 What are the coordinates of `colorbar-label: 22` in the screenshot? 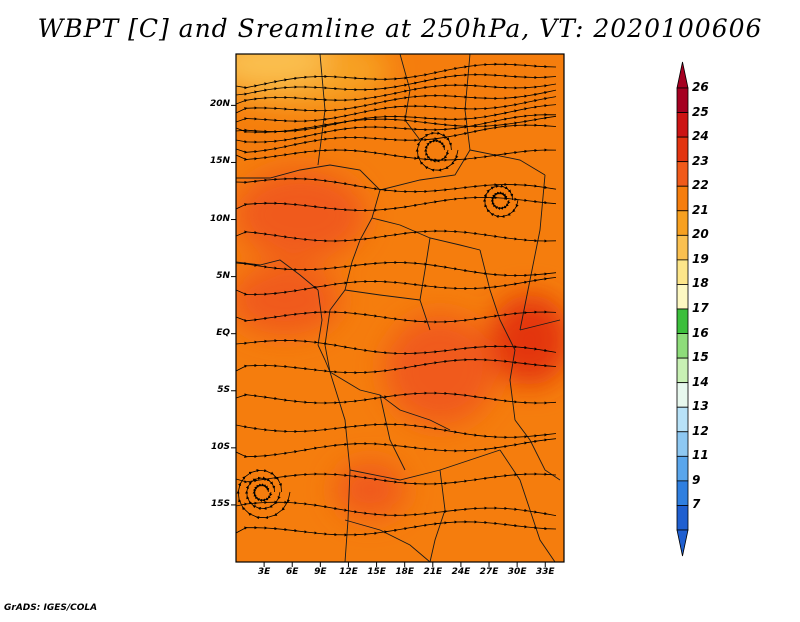 It's located at (700, 185).